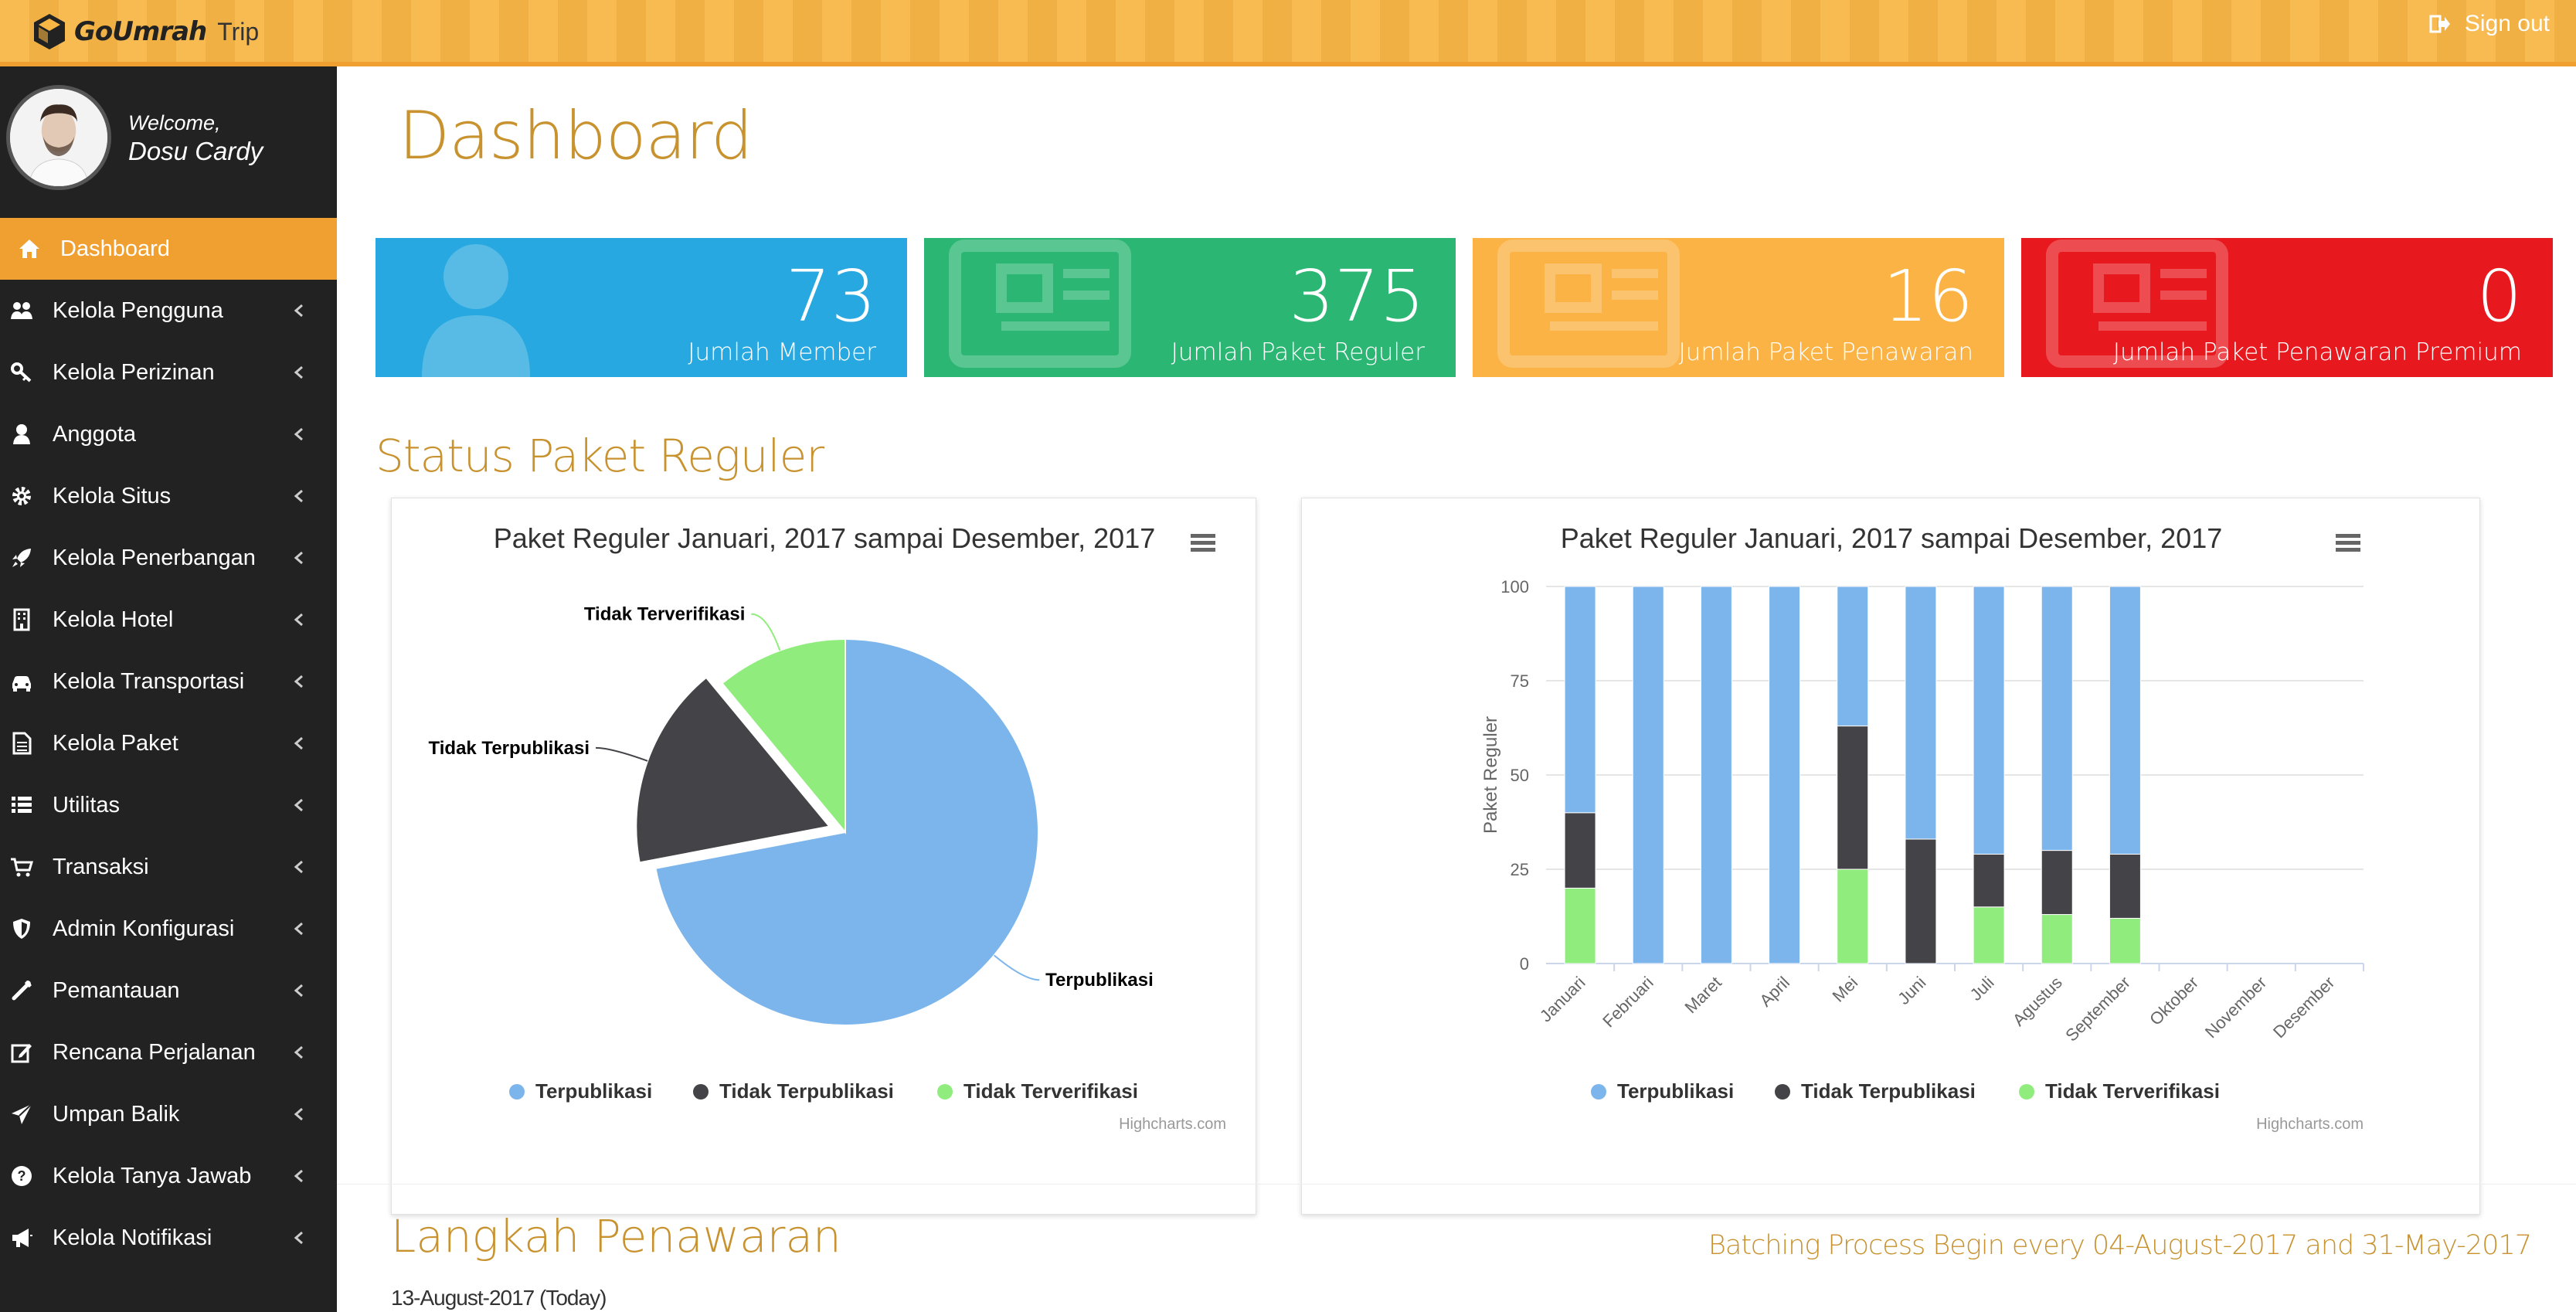 Image resolution: width=2576 pixels, height=1312 pixels. Describe the element at coordinates (1520, 775) in the screenshot. I see `y-tick-label: 50` at that location.